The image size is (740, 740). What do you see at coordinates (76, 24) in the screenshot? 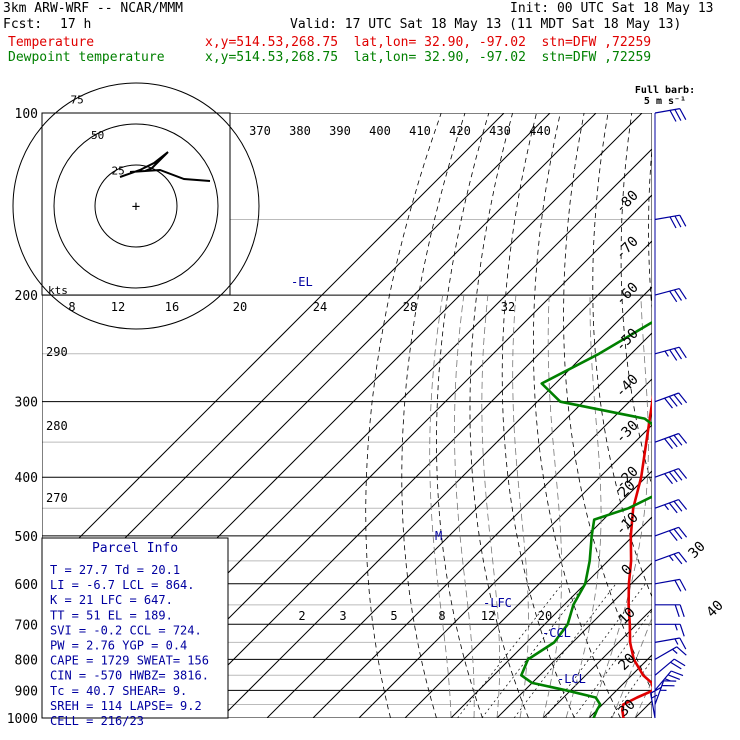
I see `forecast-hour: 17 h` at bounding box center [76, 24].